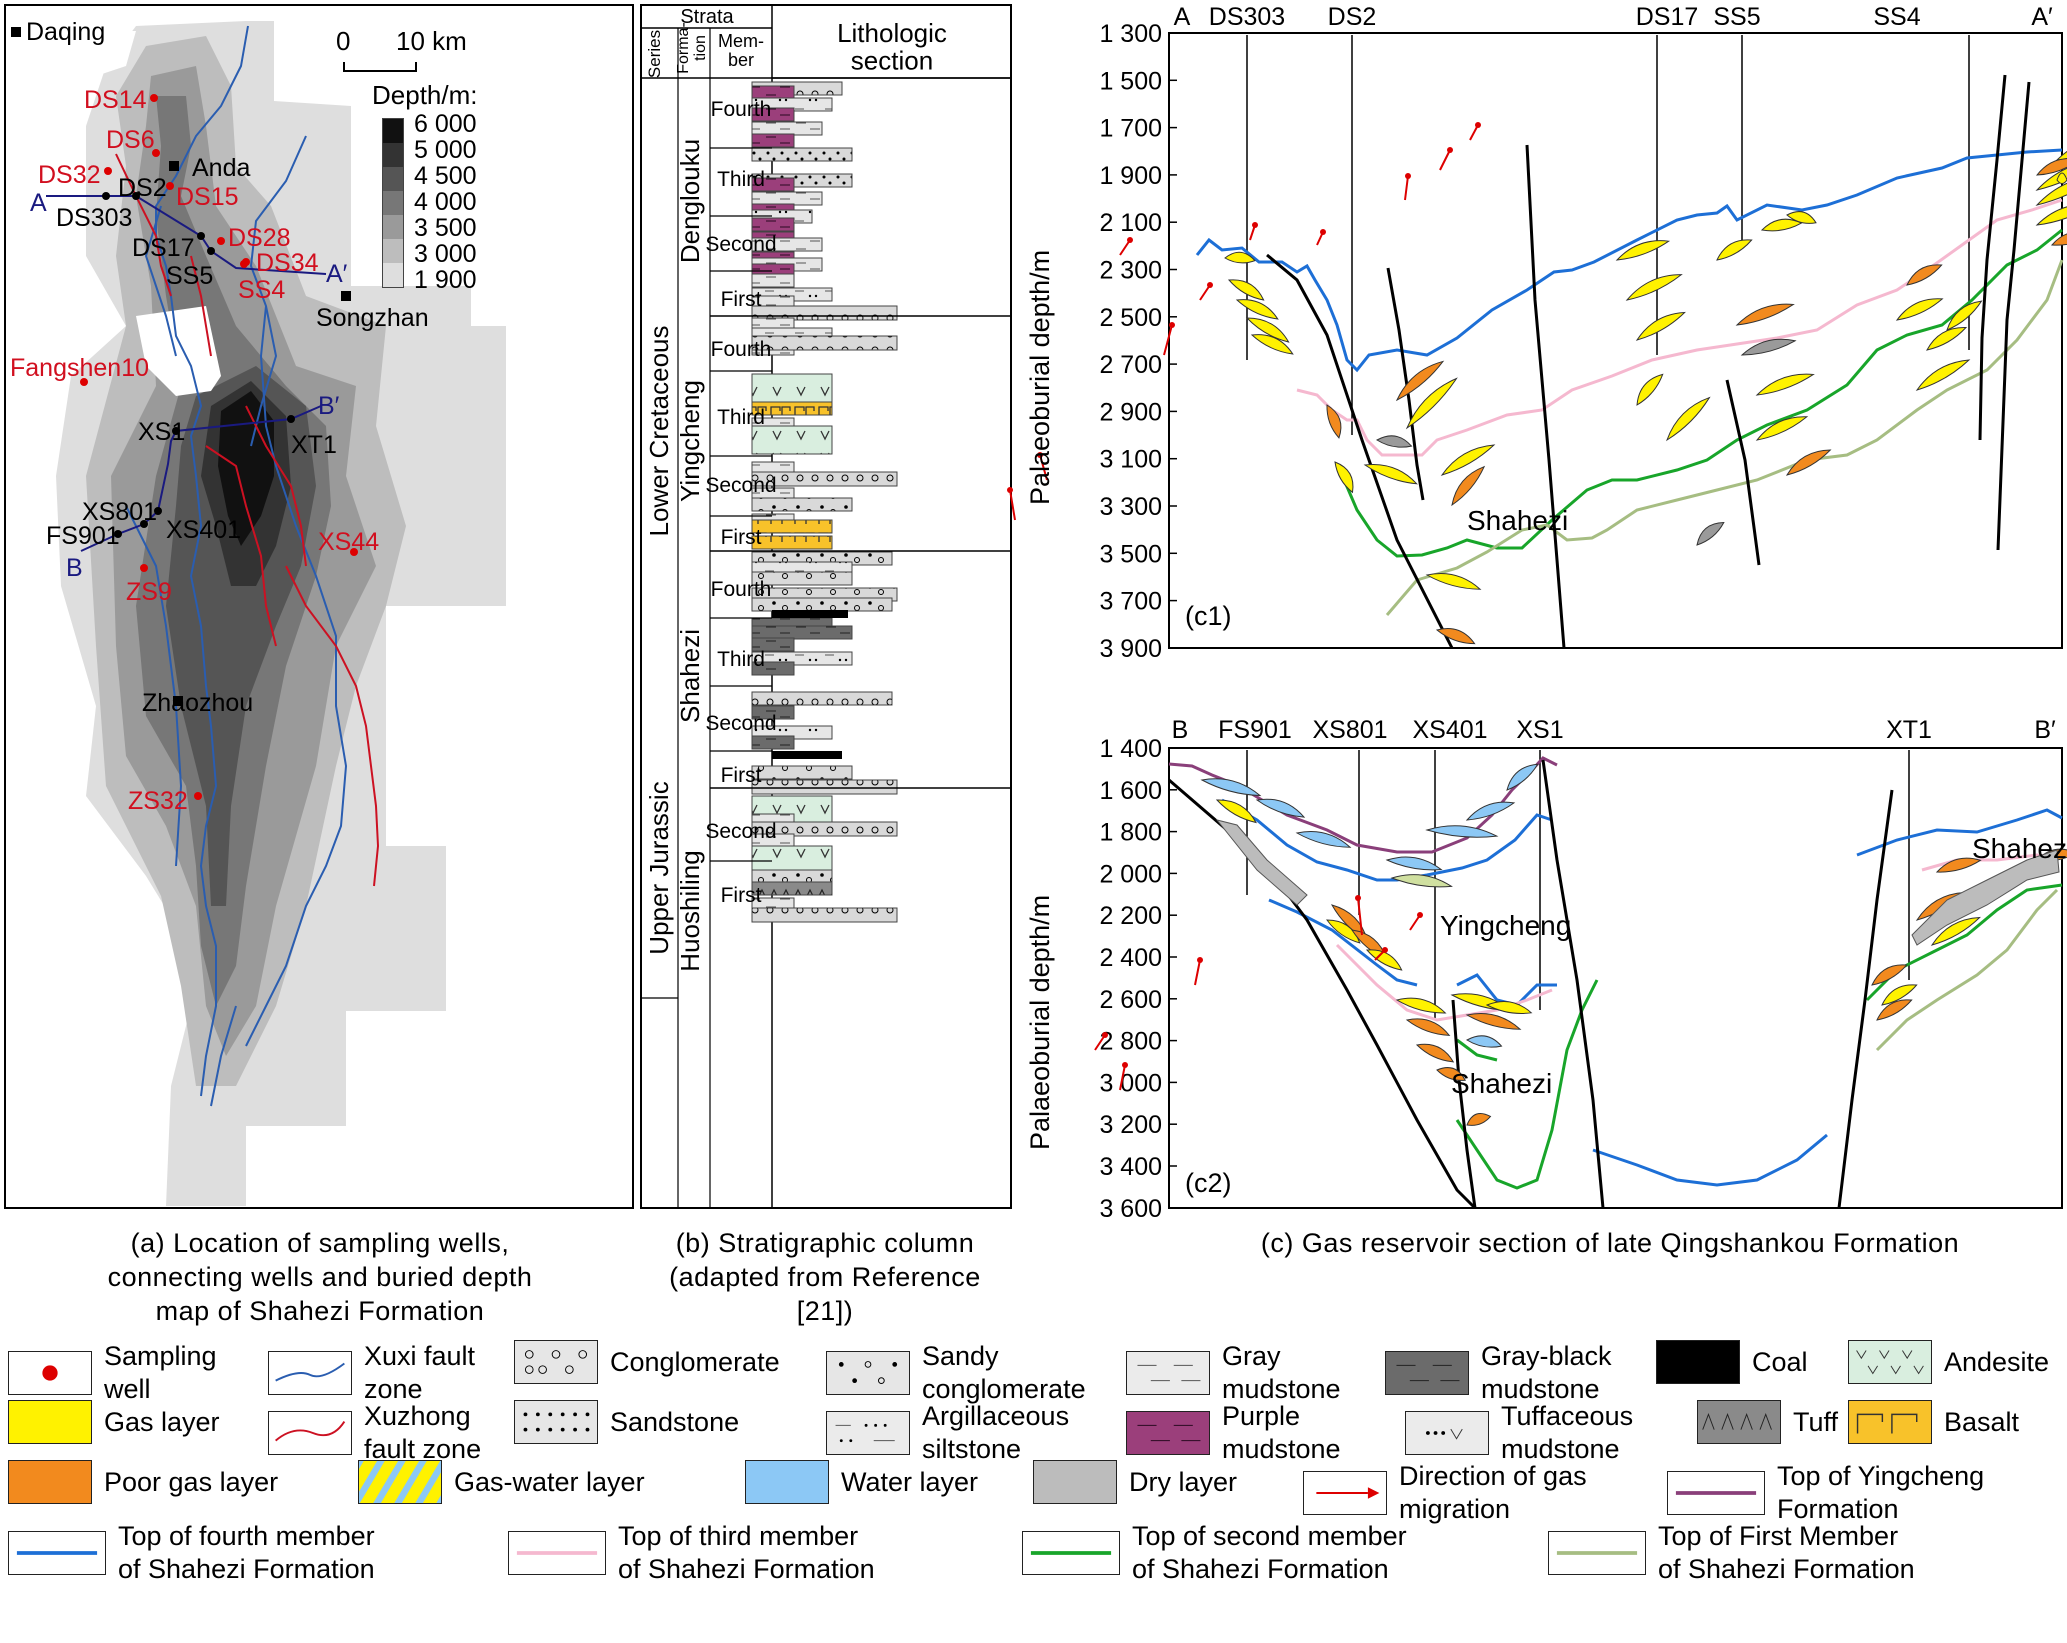 The width and height of the screenshot is (2067, 1643). I want to click on section-c2-ylabel: Palaeoburial depth/m, so click(1040, 1022).